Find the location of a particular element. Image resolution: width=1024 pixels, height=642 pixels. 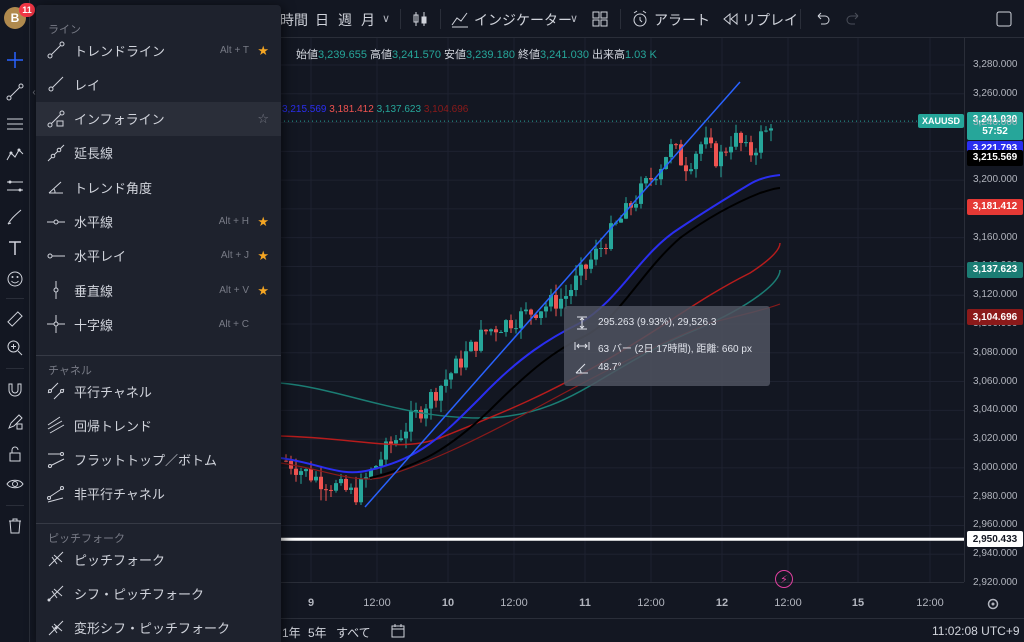

layout-grid-icon is located at coordinates (600, 19).